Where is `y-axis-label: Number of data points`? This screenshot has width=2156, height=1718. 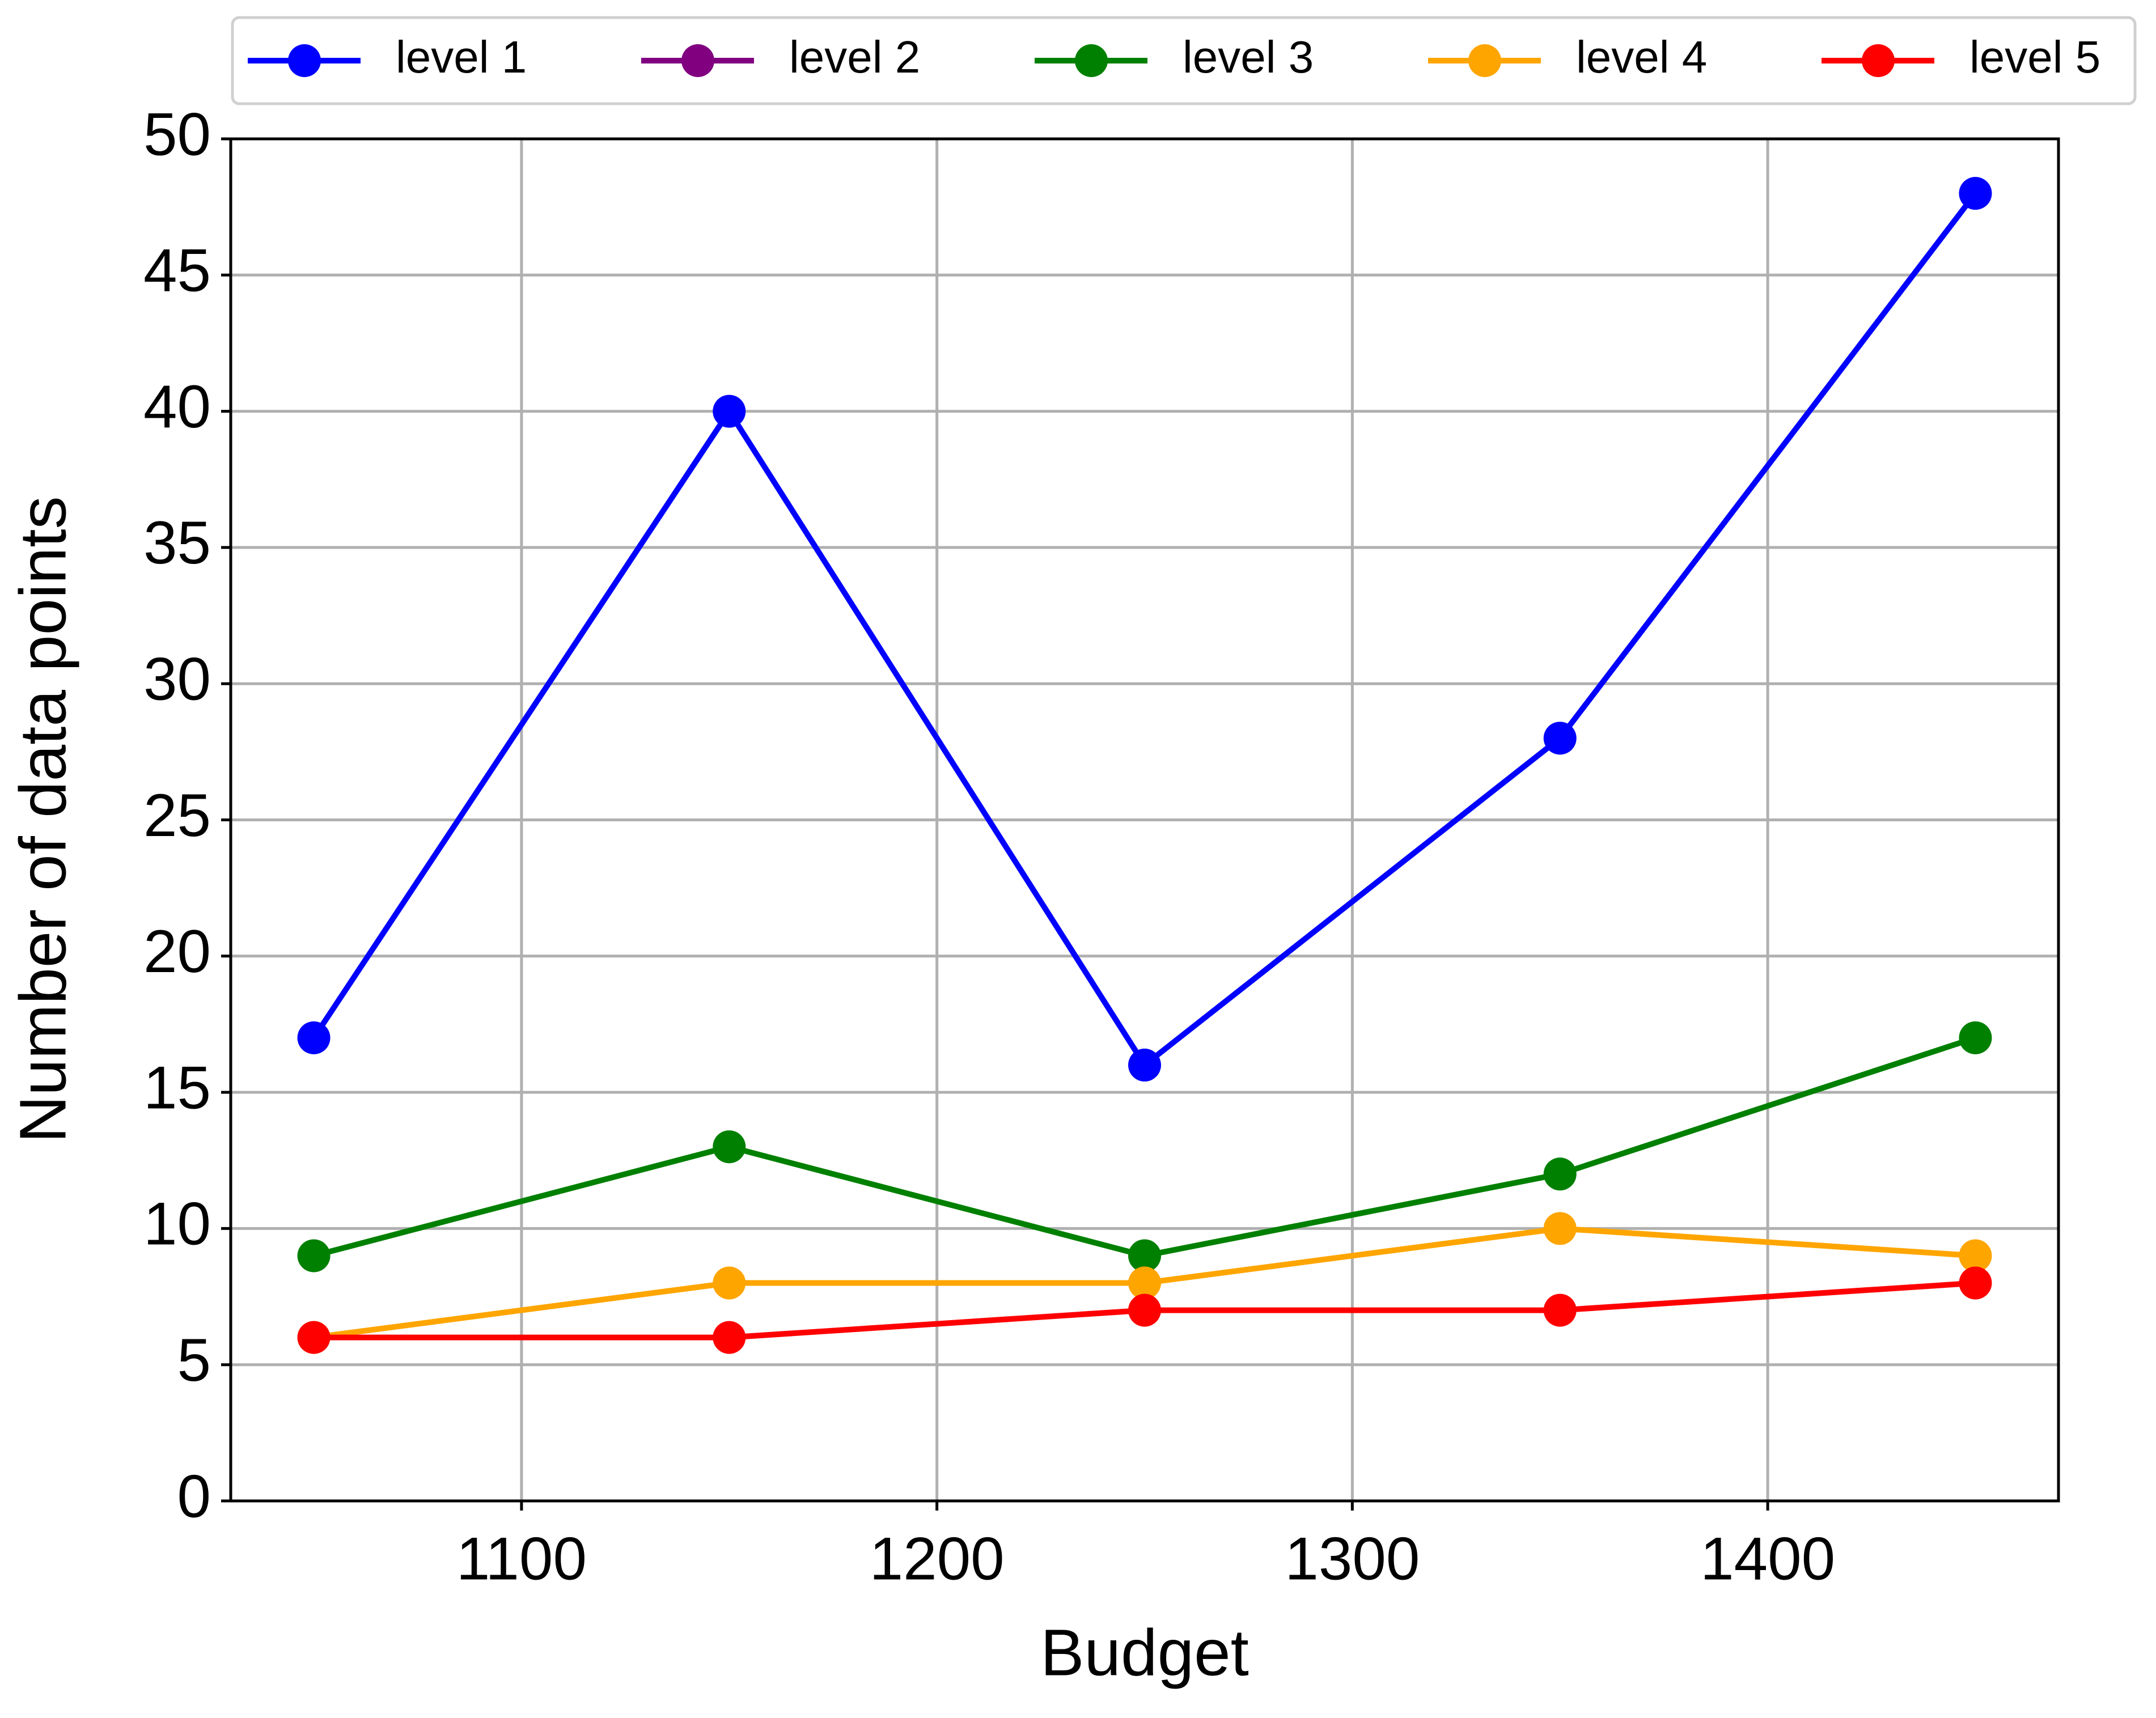
y-axis-label: Number of data points is located at coordinates (43, 820).